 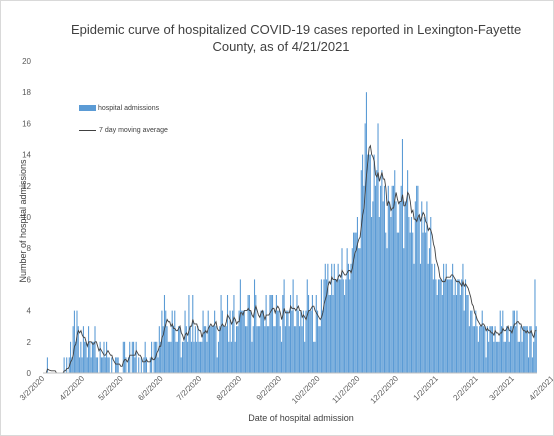 I want to click on x-tick-label: 6/2/2020, so click(x=150, y=388).